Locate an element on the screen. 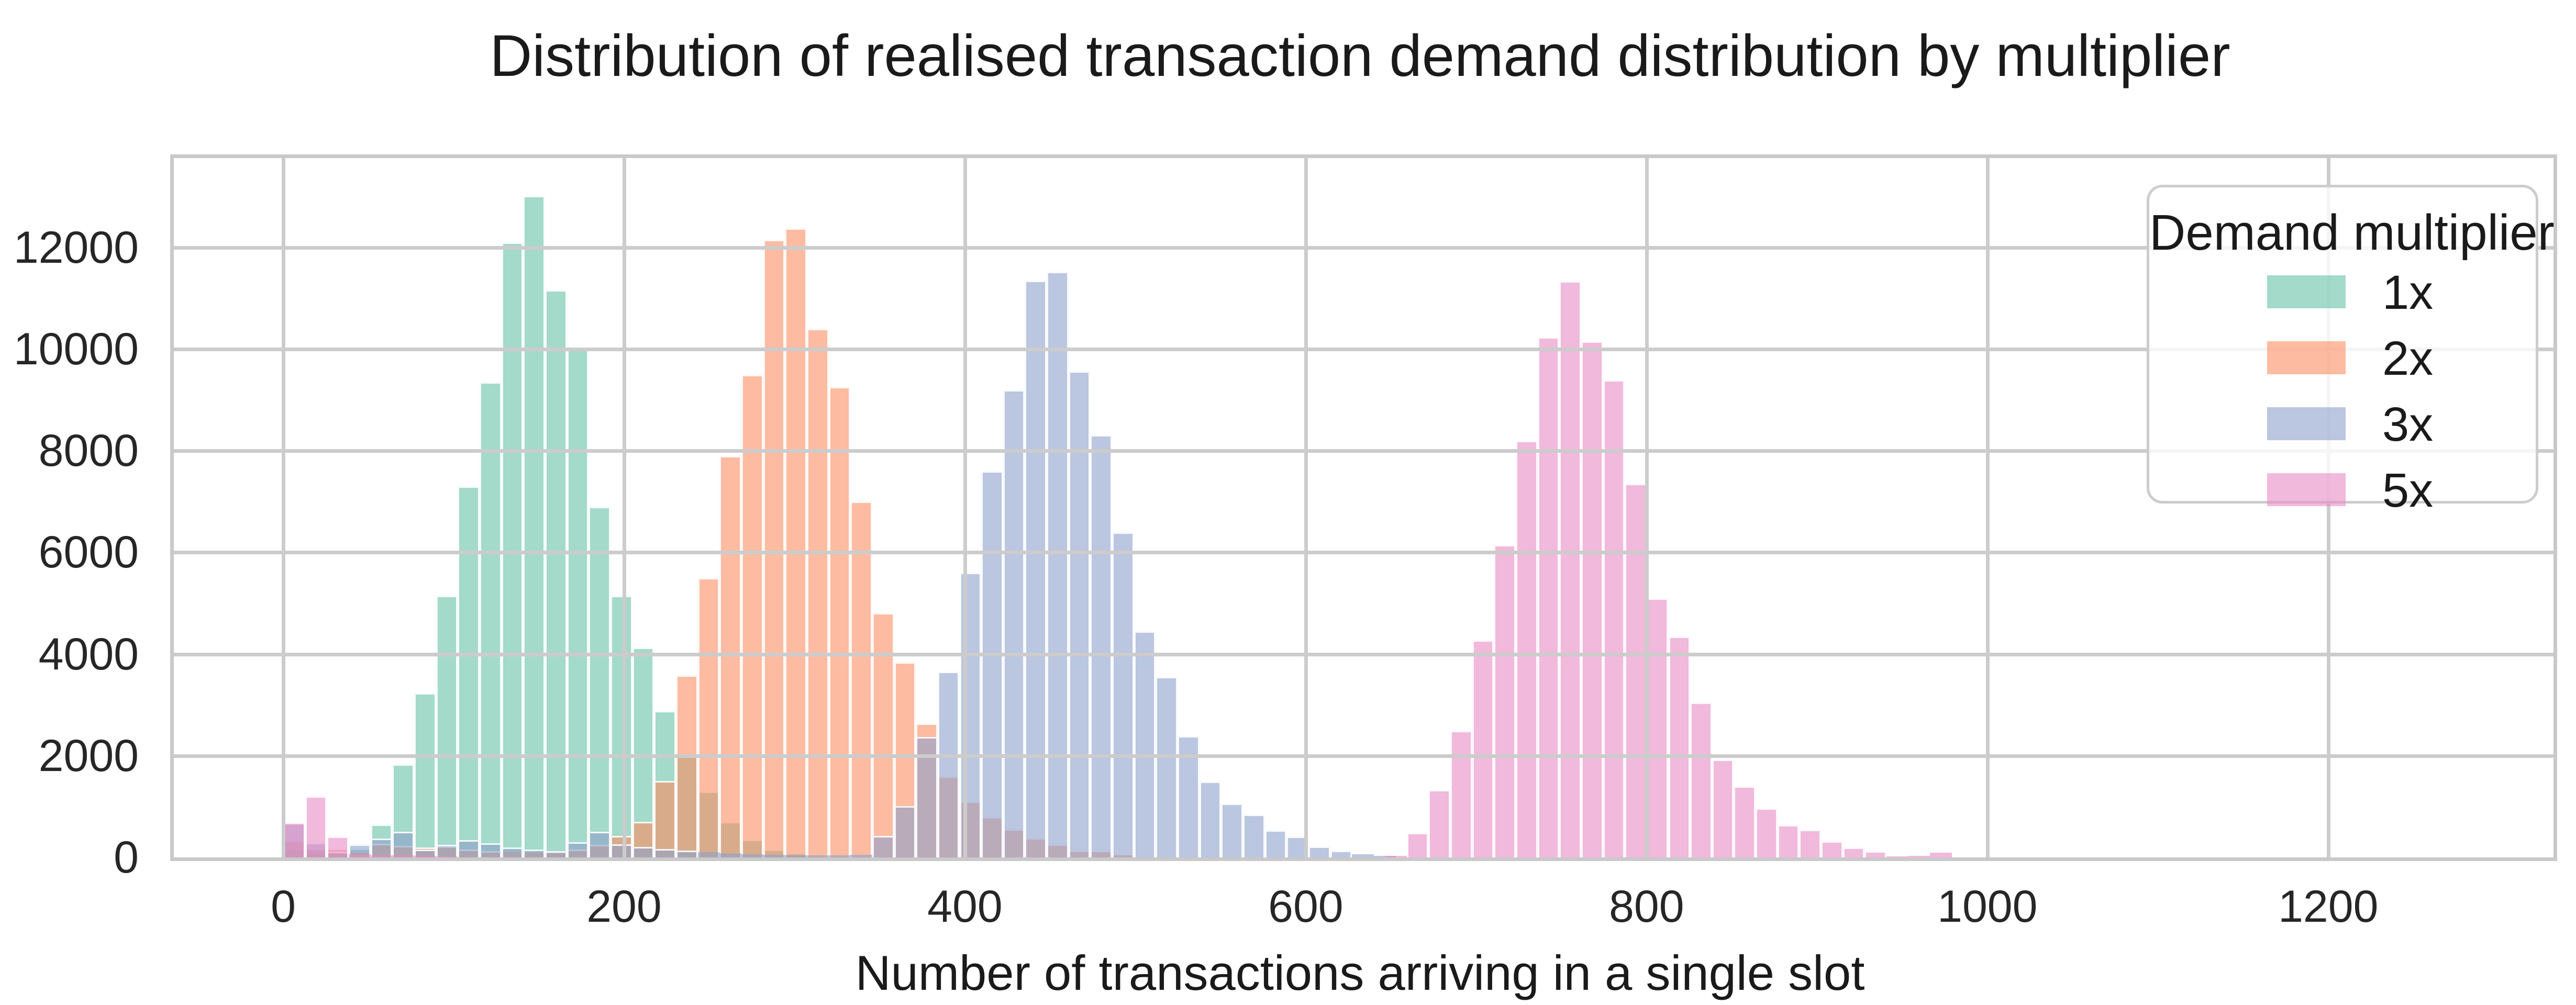  y-tick-label: 10000 is located at coordinates (76, 349).